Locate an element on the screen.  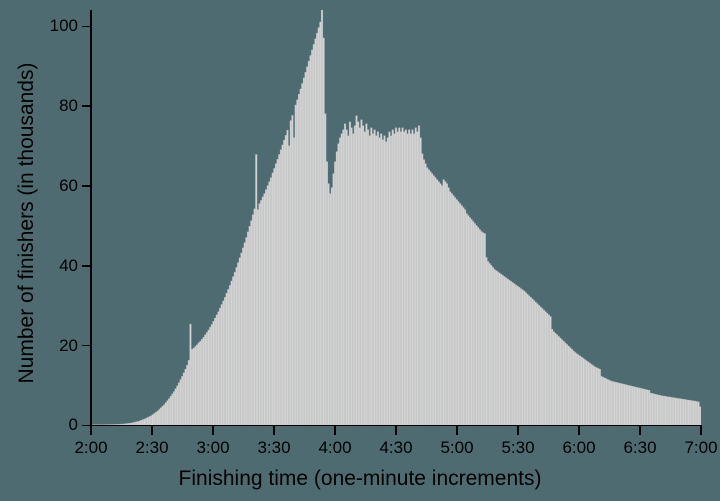
y-axis-tick-label: 40 is located at coordinates (68, 265).